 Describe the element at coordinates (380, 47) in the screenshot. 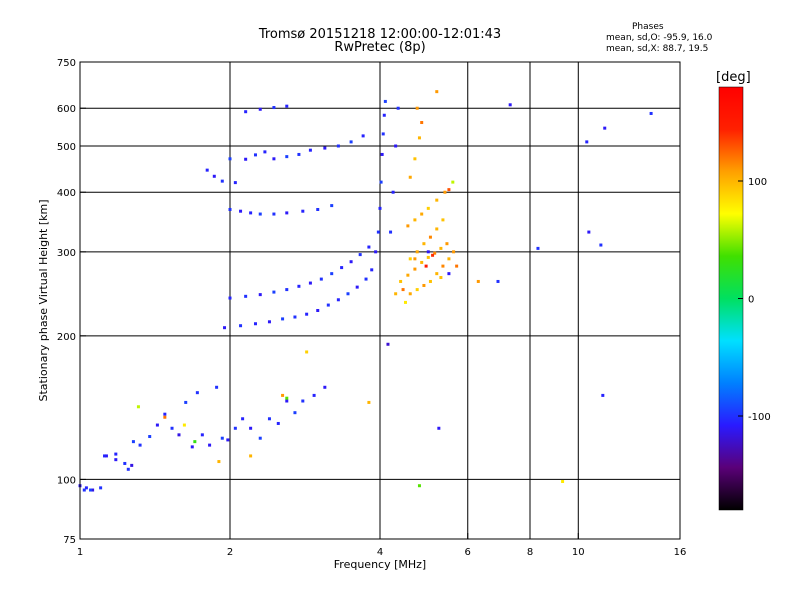

I see `chart-subtitle: RwPretec (8p)` at that location.